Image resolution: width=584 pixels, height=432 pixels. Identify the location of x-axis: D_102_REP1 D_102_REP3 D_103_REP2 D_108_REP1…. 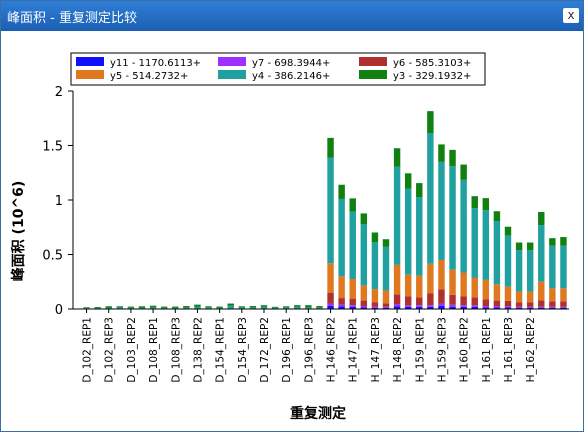
(321, 345).